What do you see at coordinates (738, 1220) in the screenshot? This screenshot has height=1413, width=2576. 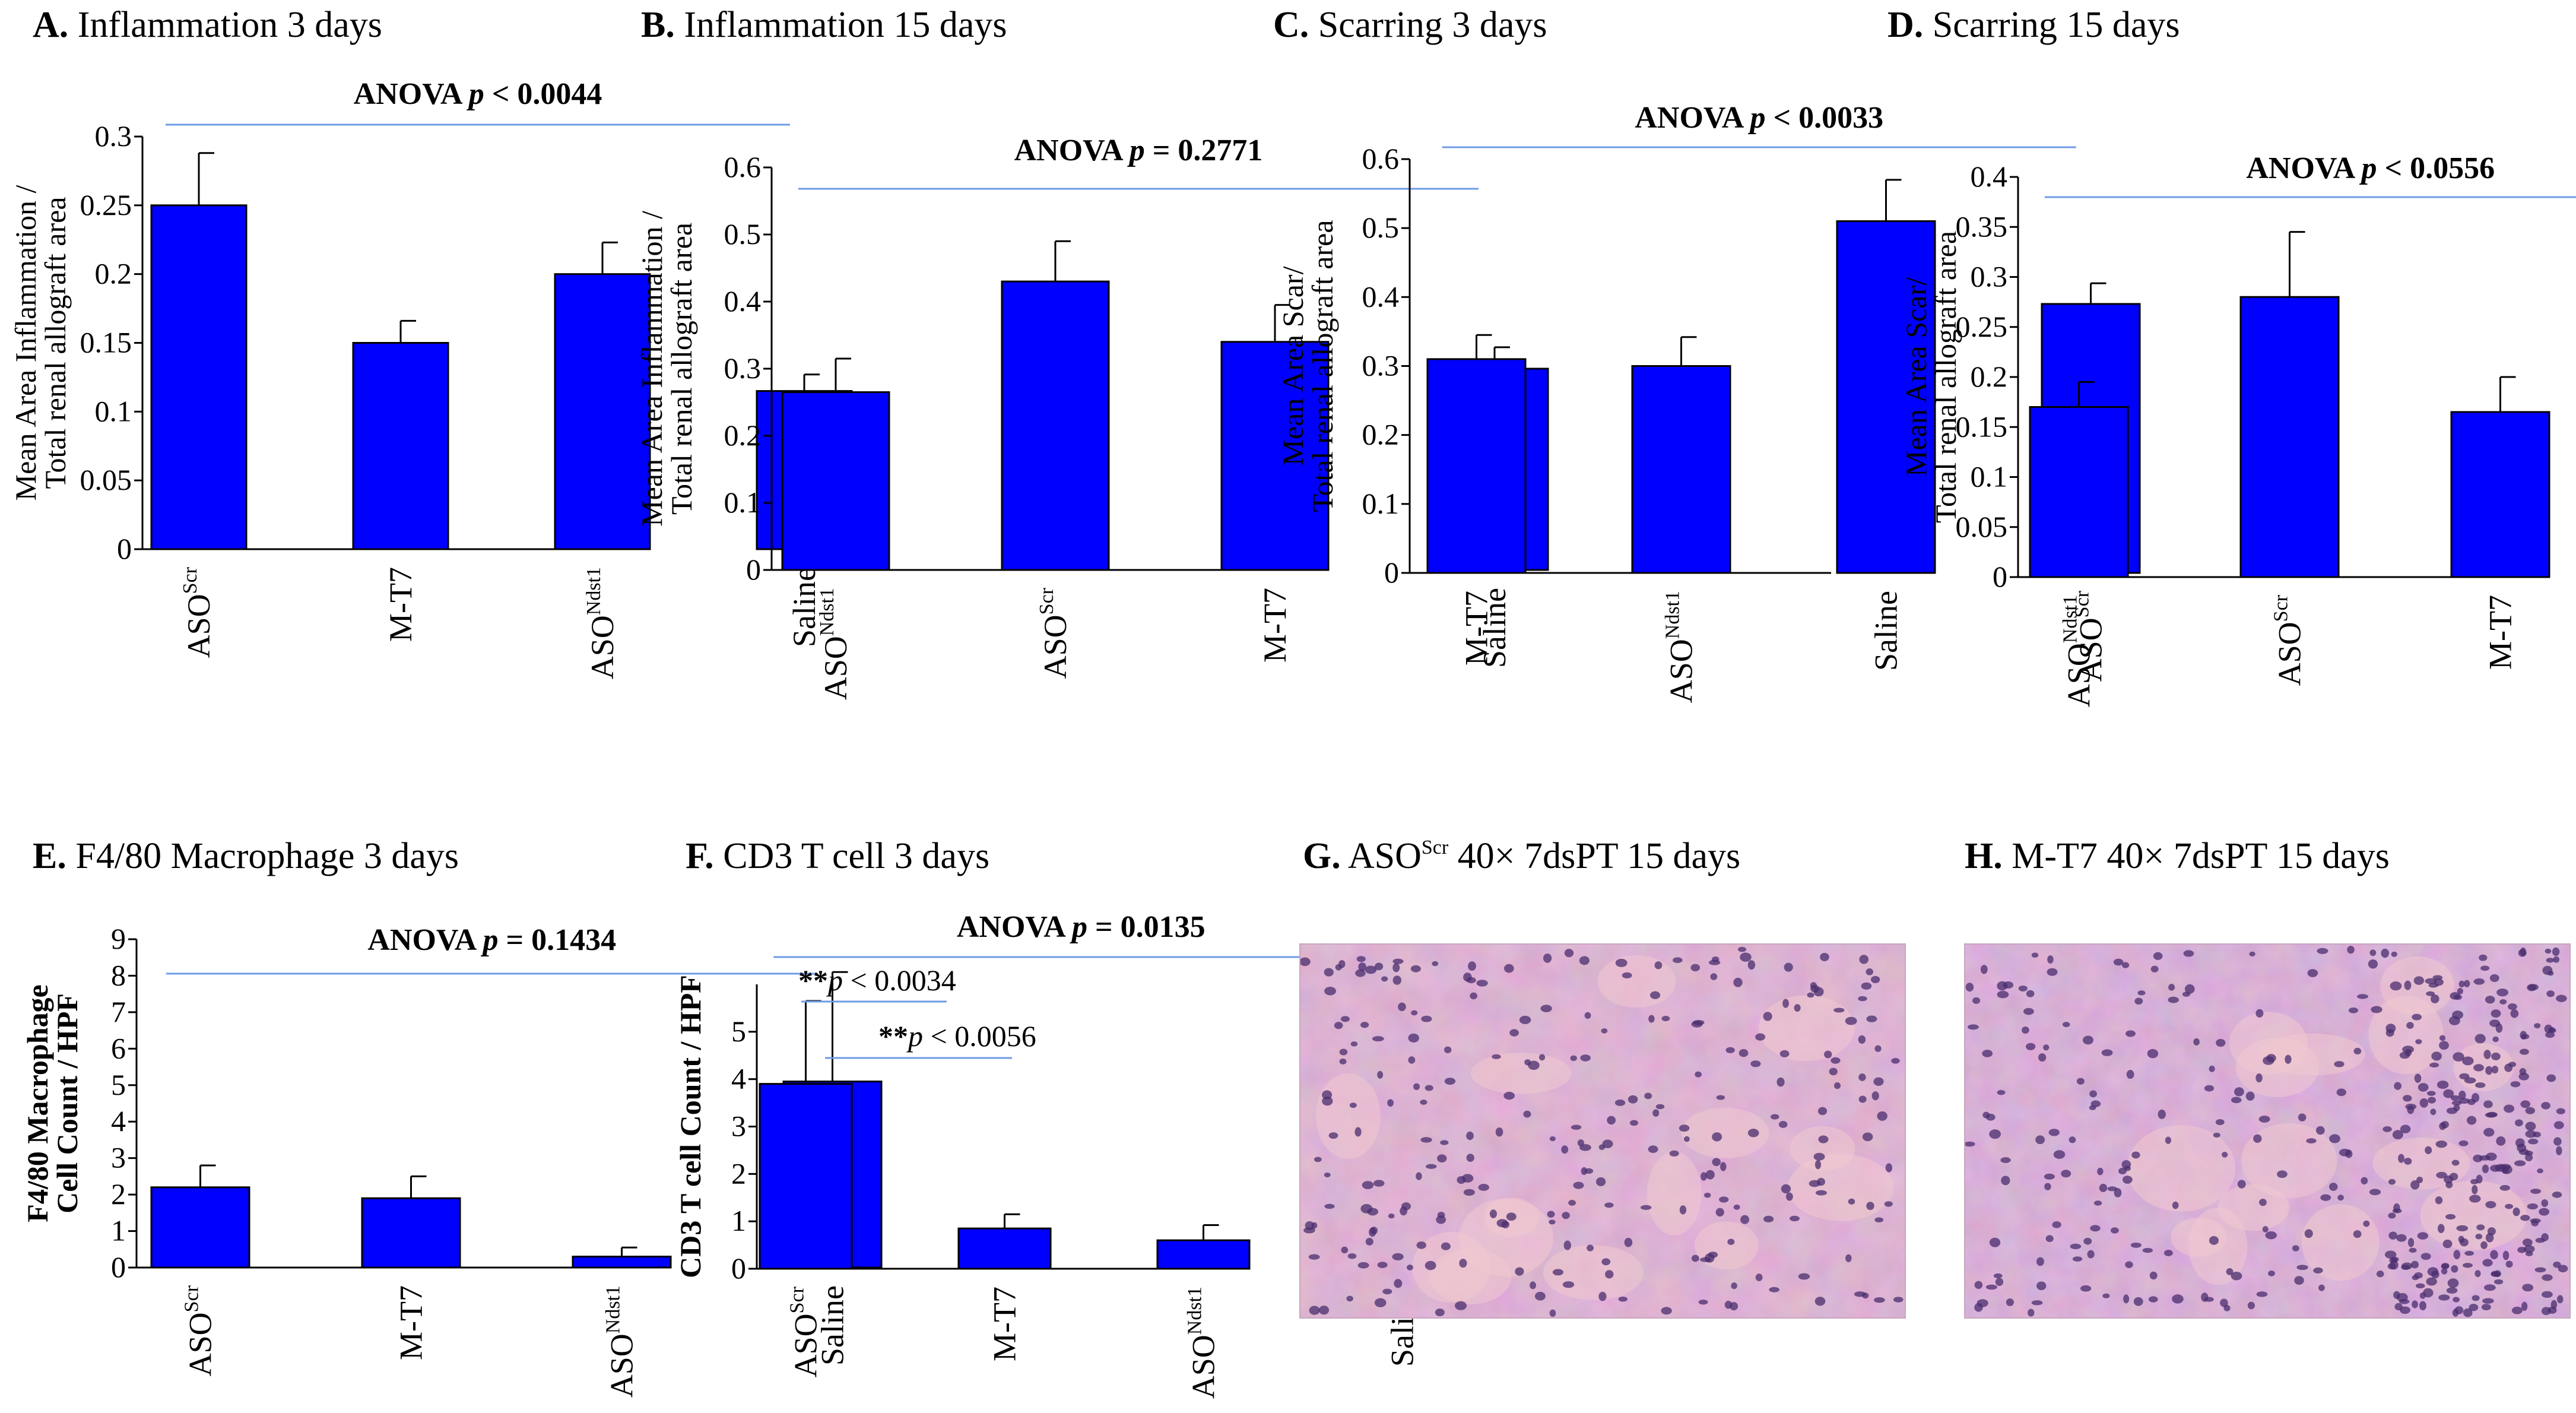 I see `y-tick-label: 1` at bounding box center [738, 1220].